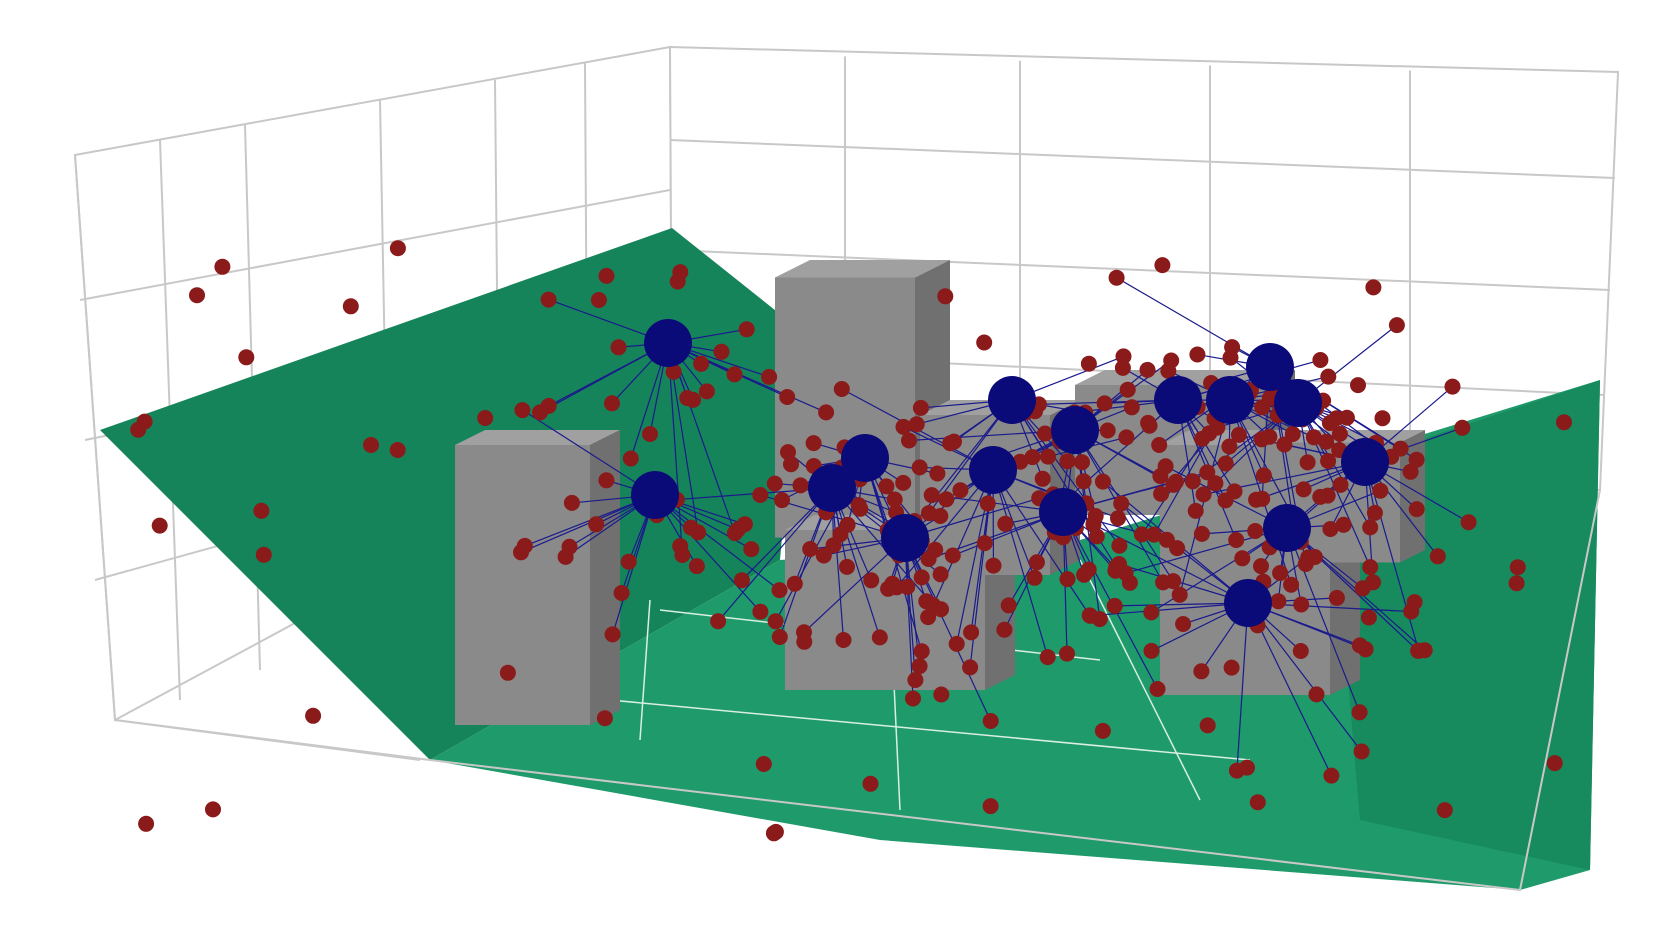  What do you see at coordinates (537, 437) in the screenshot?
I see `building-0-top` at bounding box center [537, 437].